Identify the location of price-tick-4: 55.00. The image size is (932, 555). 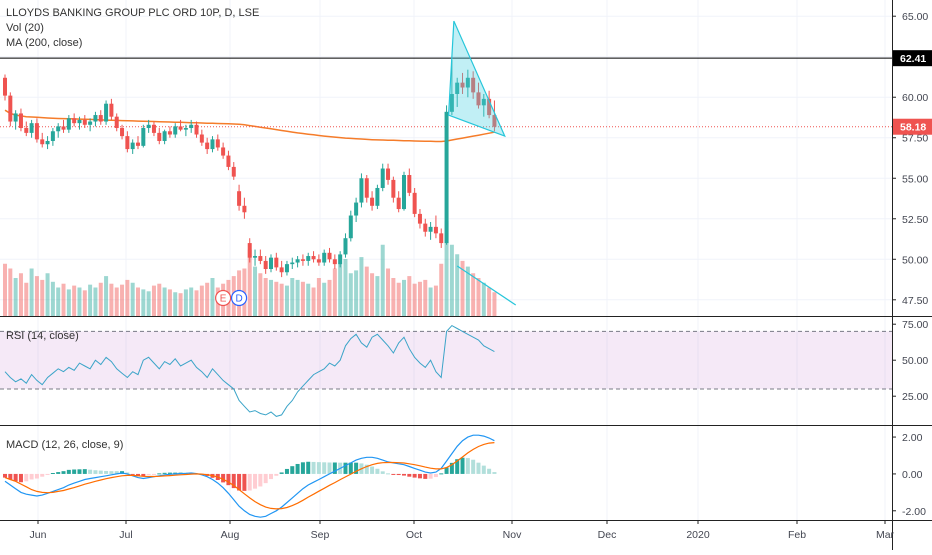
(915, 179).